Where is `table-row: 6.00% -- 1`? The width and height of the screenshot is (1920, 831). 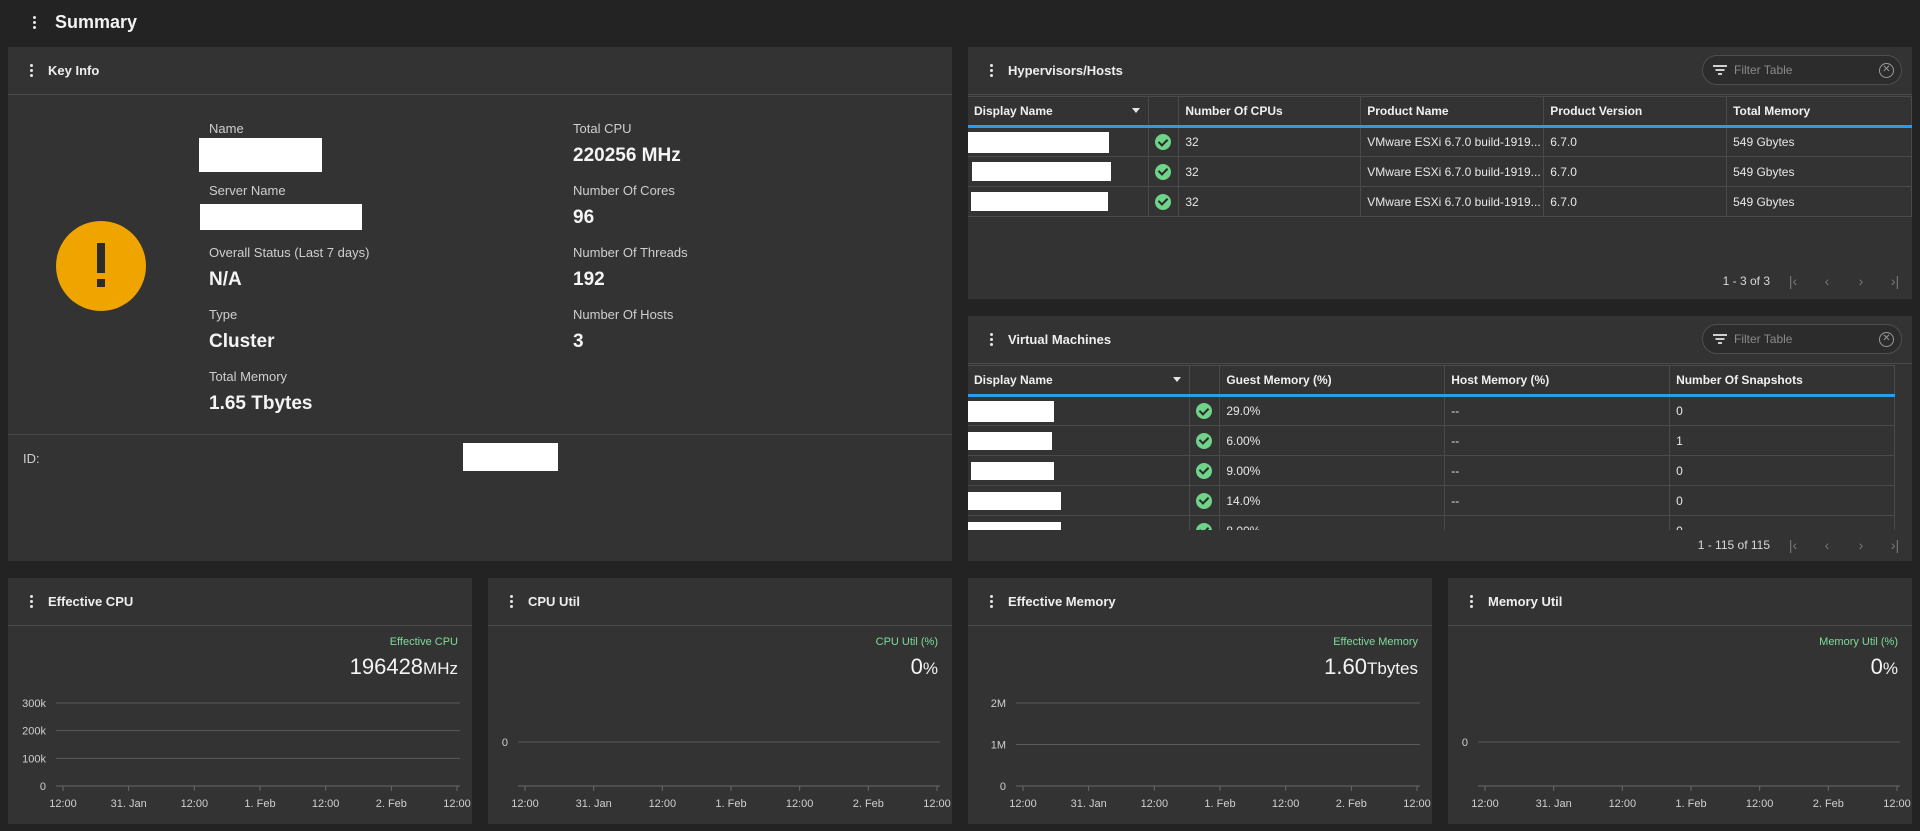 table-row: 6.00% -- 1 is located at coordinates (1431, 440).